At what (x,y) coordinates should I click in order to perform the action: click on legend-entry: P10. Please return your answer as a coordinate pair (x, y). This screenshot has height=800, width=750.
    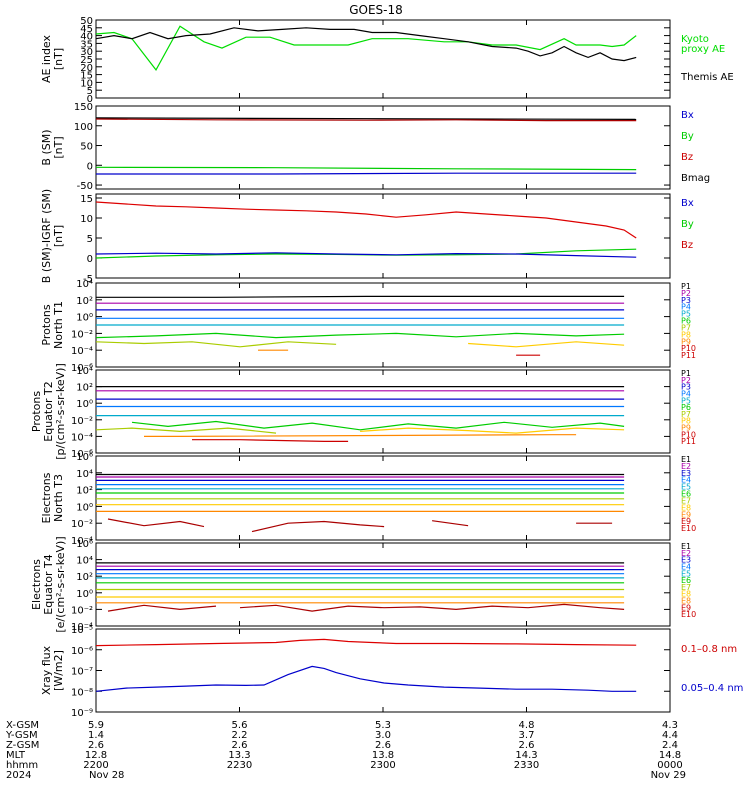
    Looking at the image, I should click on (688, 434).